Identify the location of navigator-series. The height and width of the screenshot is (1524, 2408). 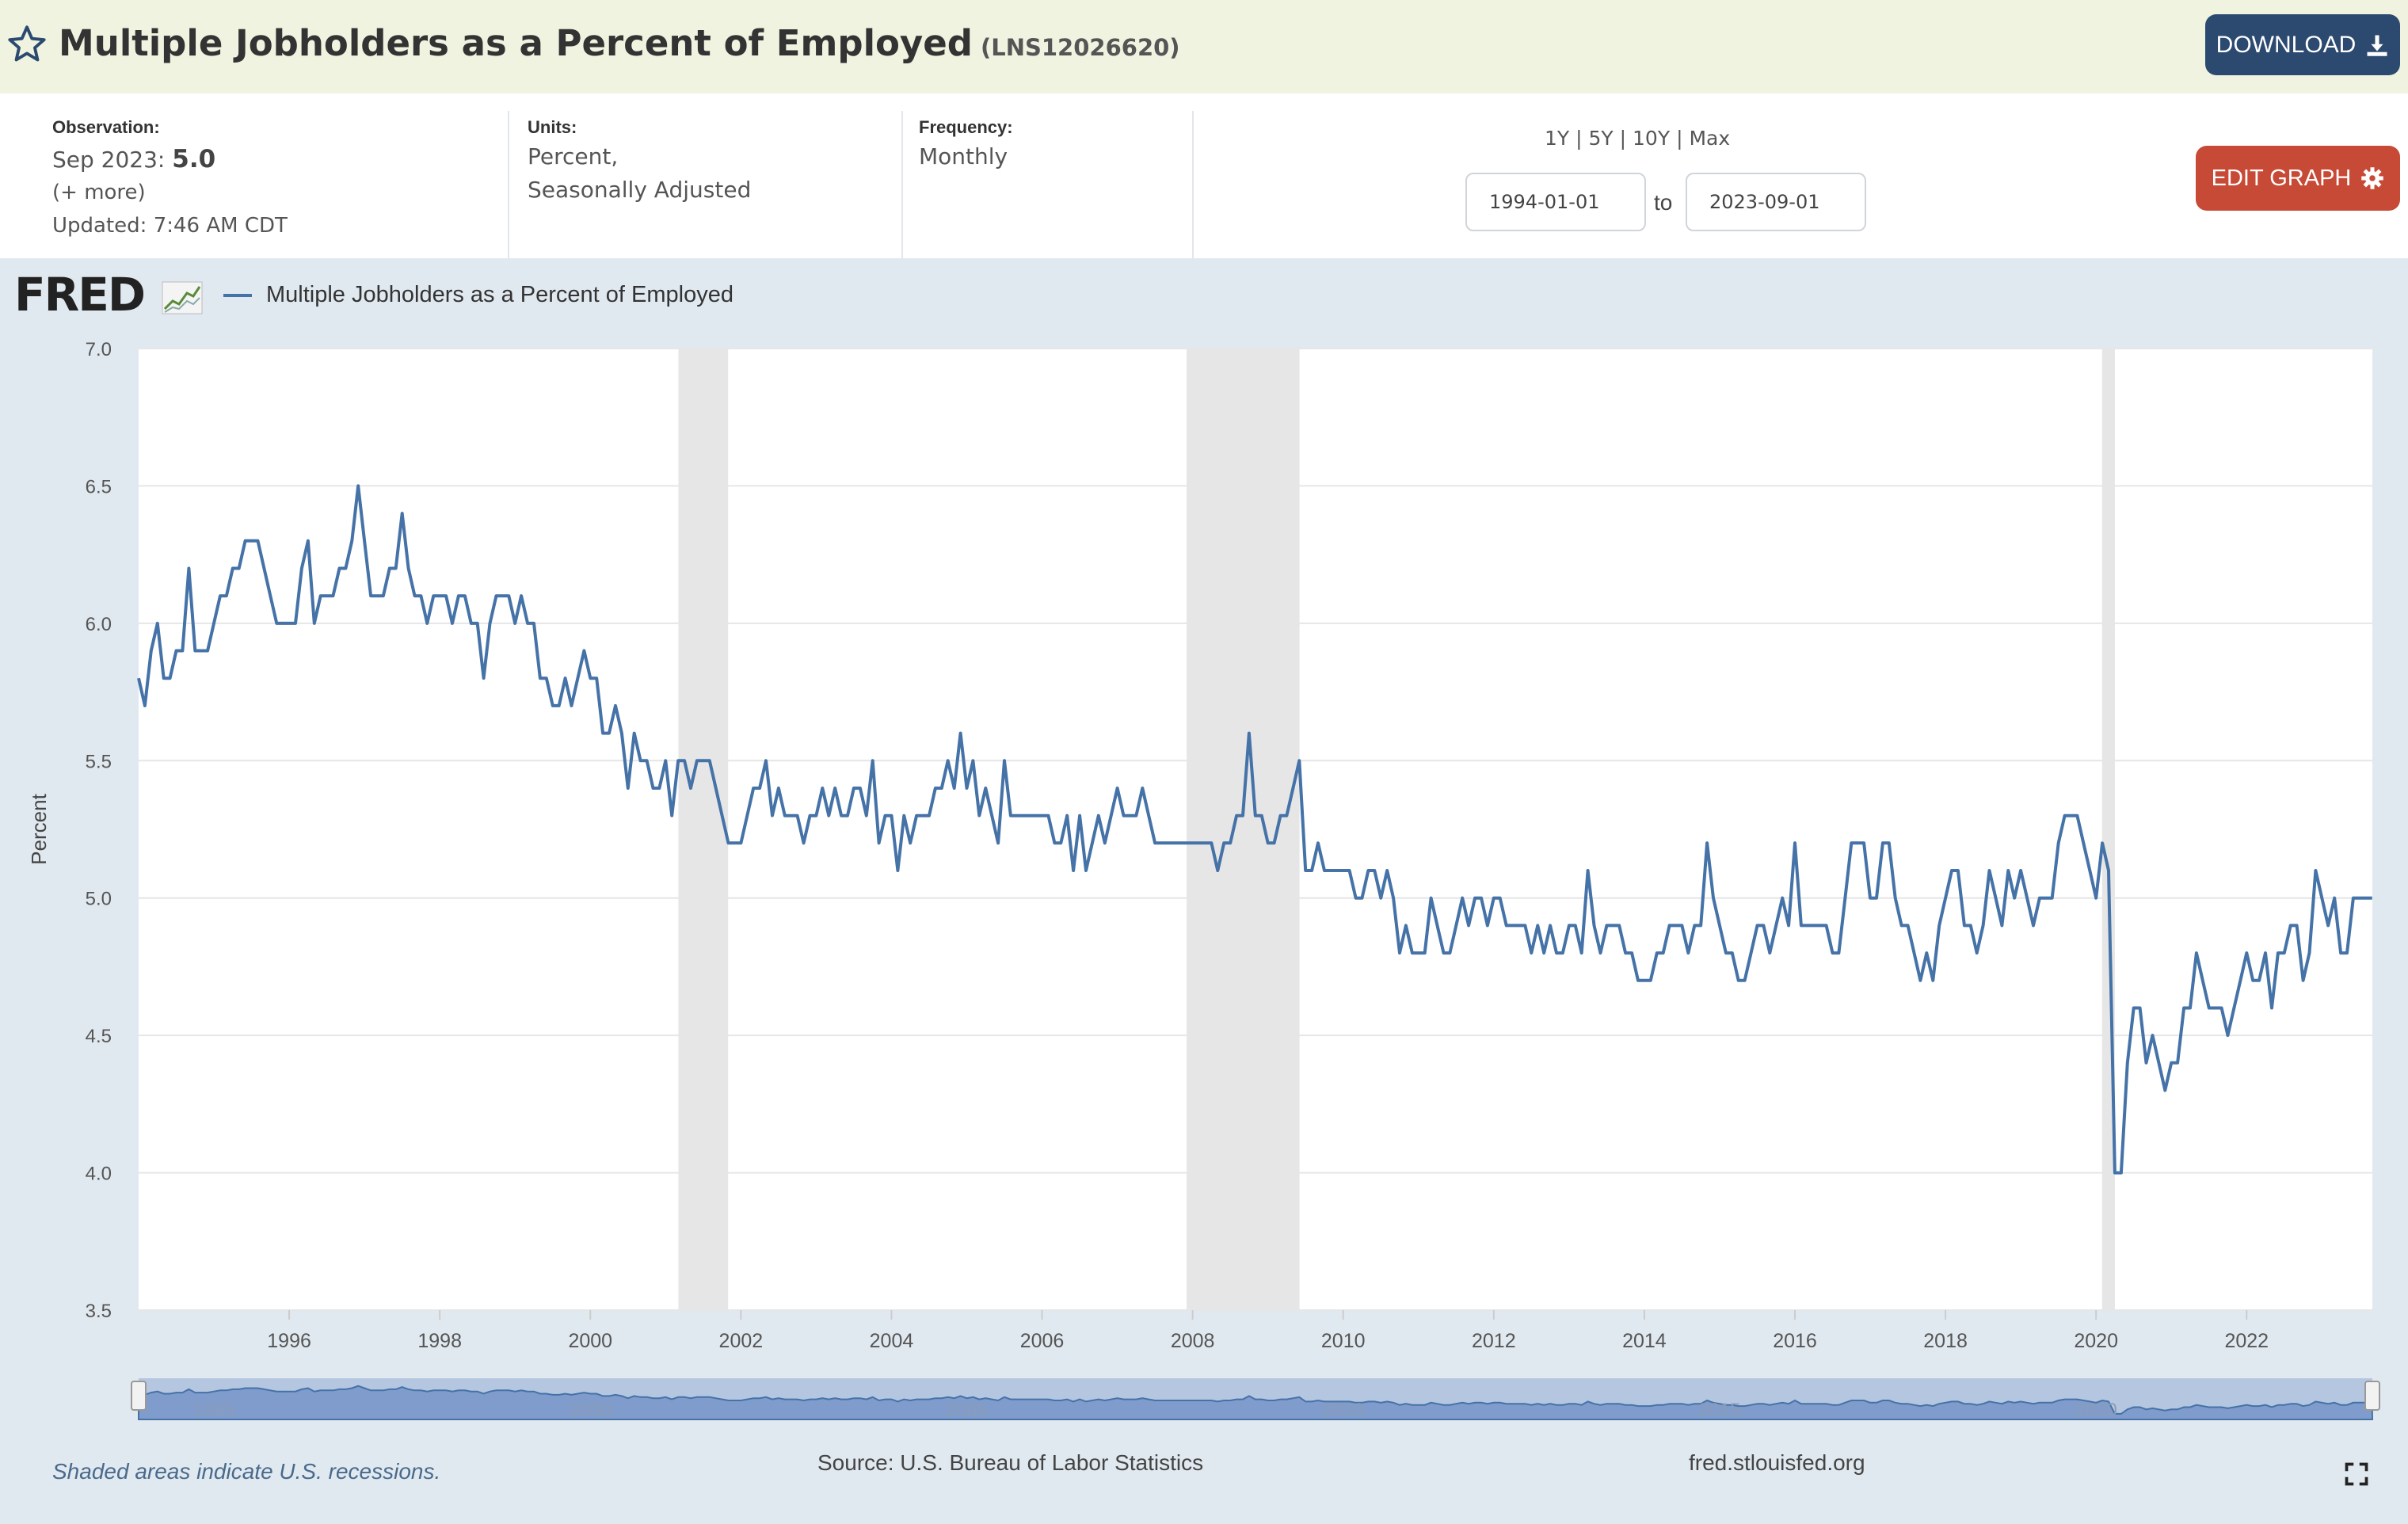
(1256, 1402).